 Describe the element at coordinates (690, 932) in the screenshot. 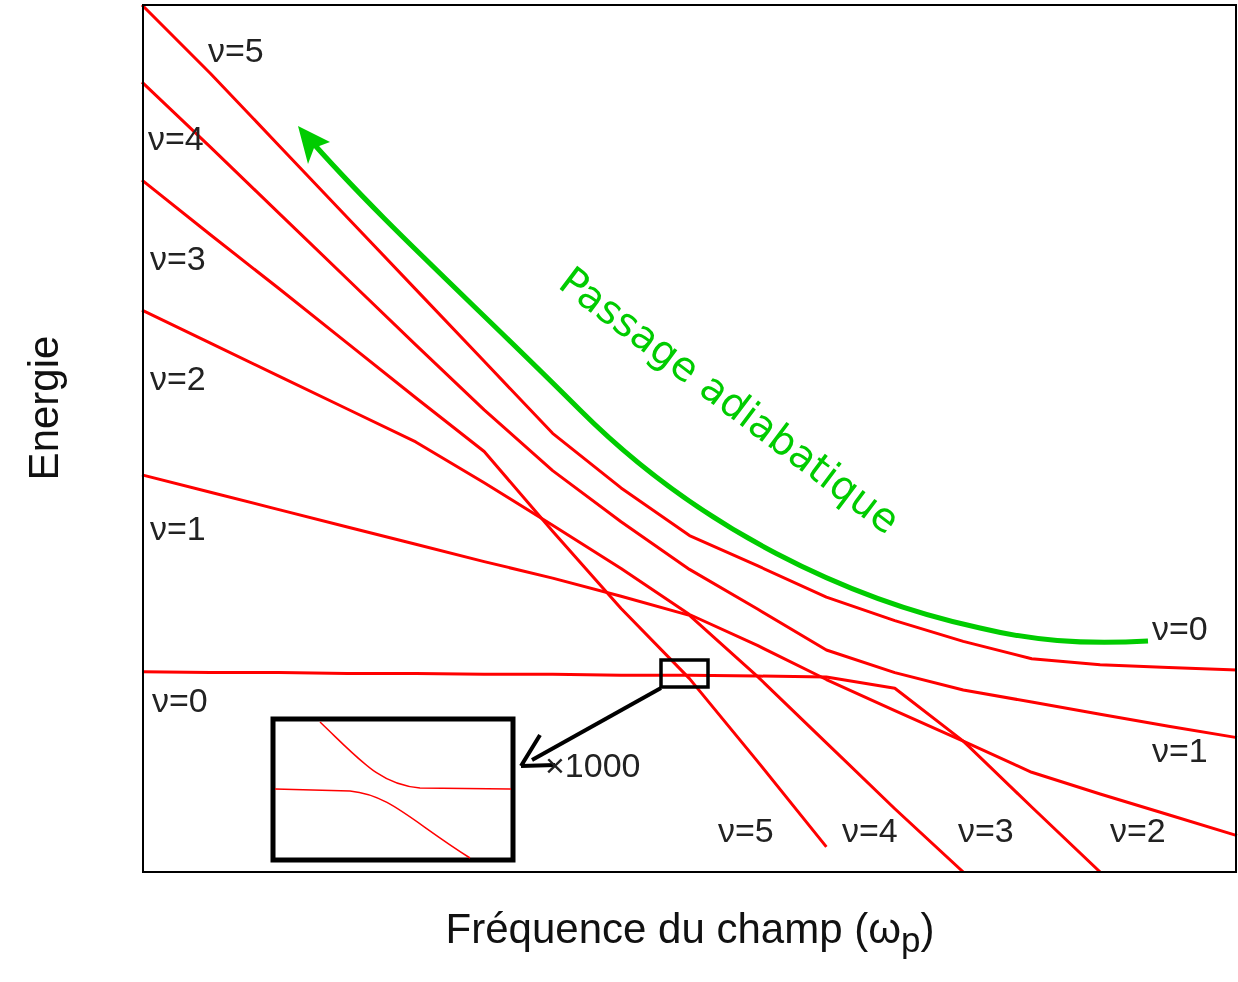

I see `x-axis-title: Fréquence du champ (ω$_{p}$)` at that location.